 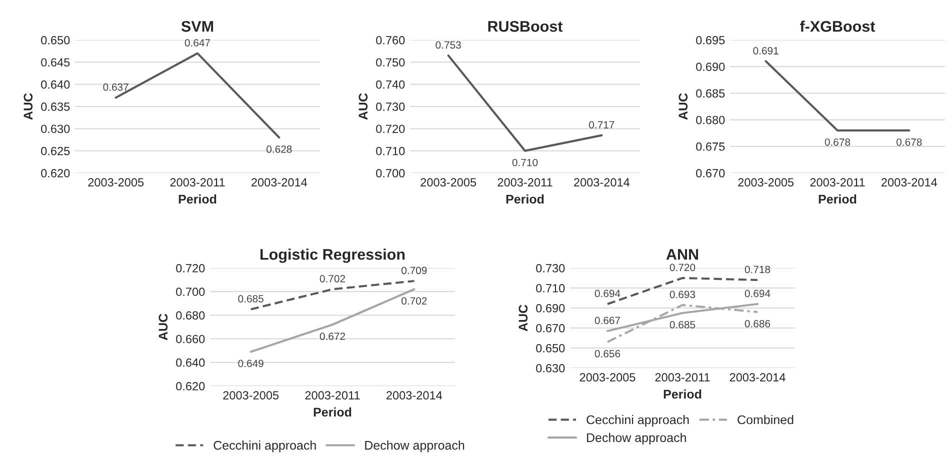 I want to click on chart-title: SVM, so click(x=197, y=26).